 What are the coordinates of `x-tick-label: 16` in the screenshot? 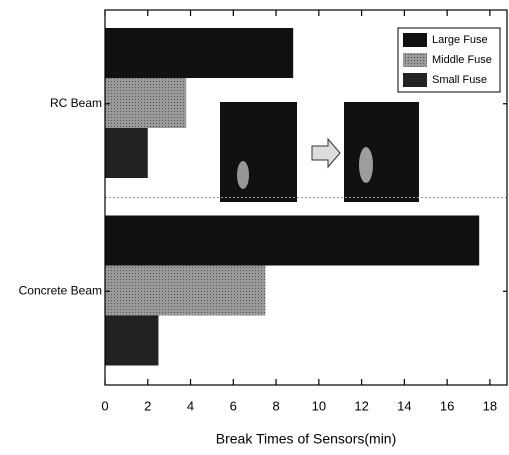 It's located at (447, 405).